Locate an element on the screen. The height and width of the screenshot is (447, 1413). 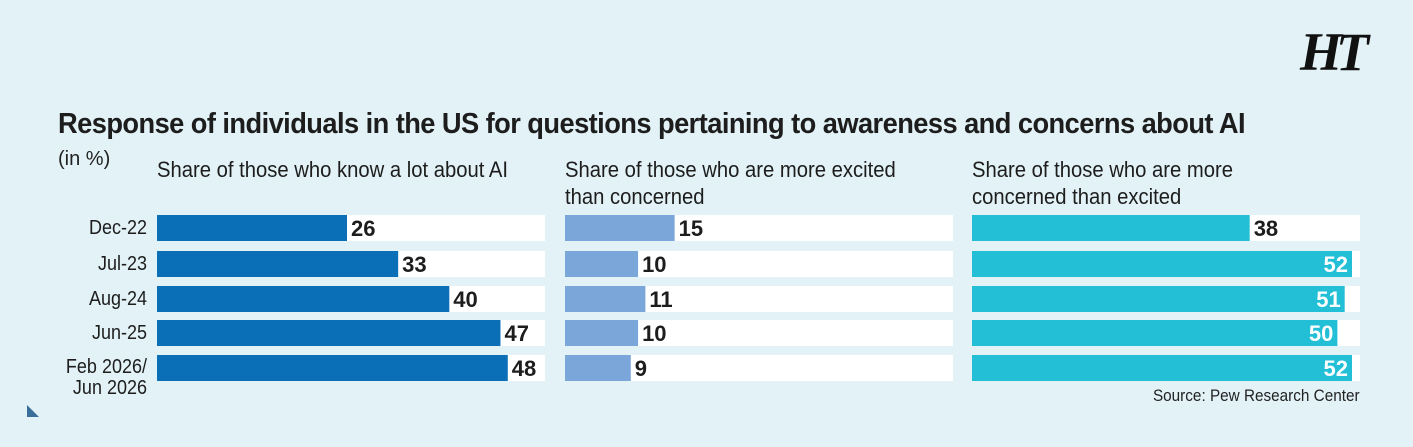
source-note: Source: Pew Research Center is located at coordinates (1256, 395).